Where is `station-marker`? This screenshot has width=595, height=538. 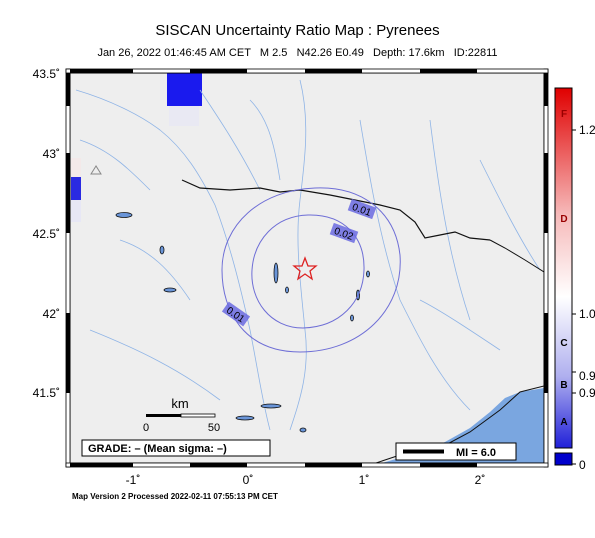 station-marker is located at coordinates (96, 170).